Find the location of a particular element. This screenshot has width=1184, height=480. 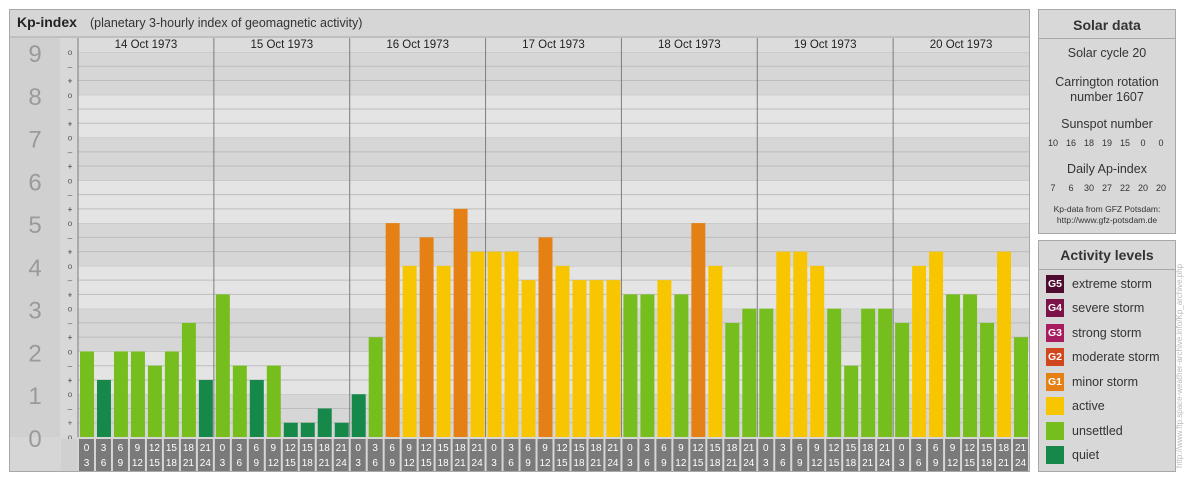

carrington-line1: Carrington rotation is located at coordinates (1107, 82).